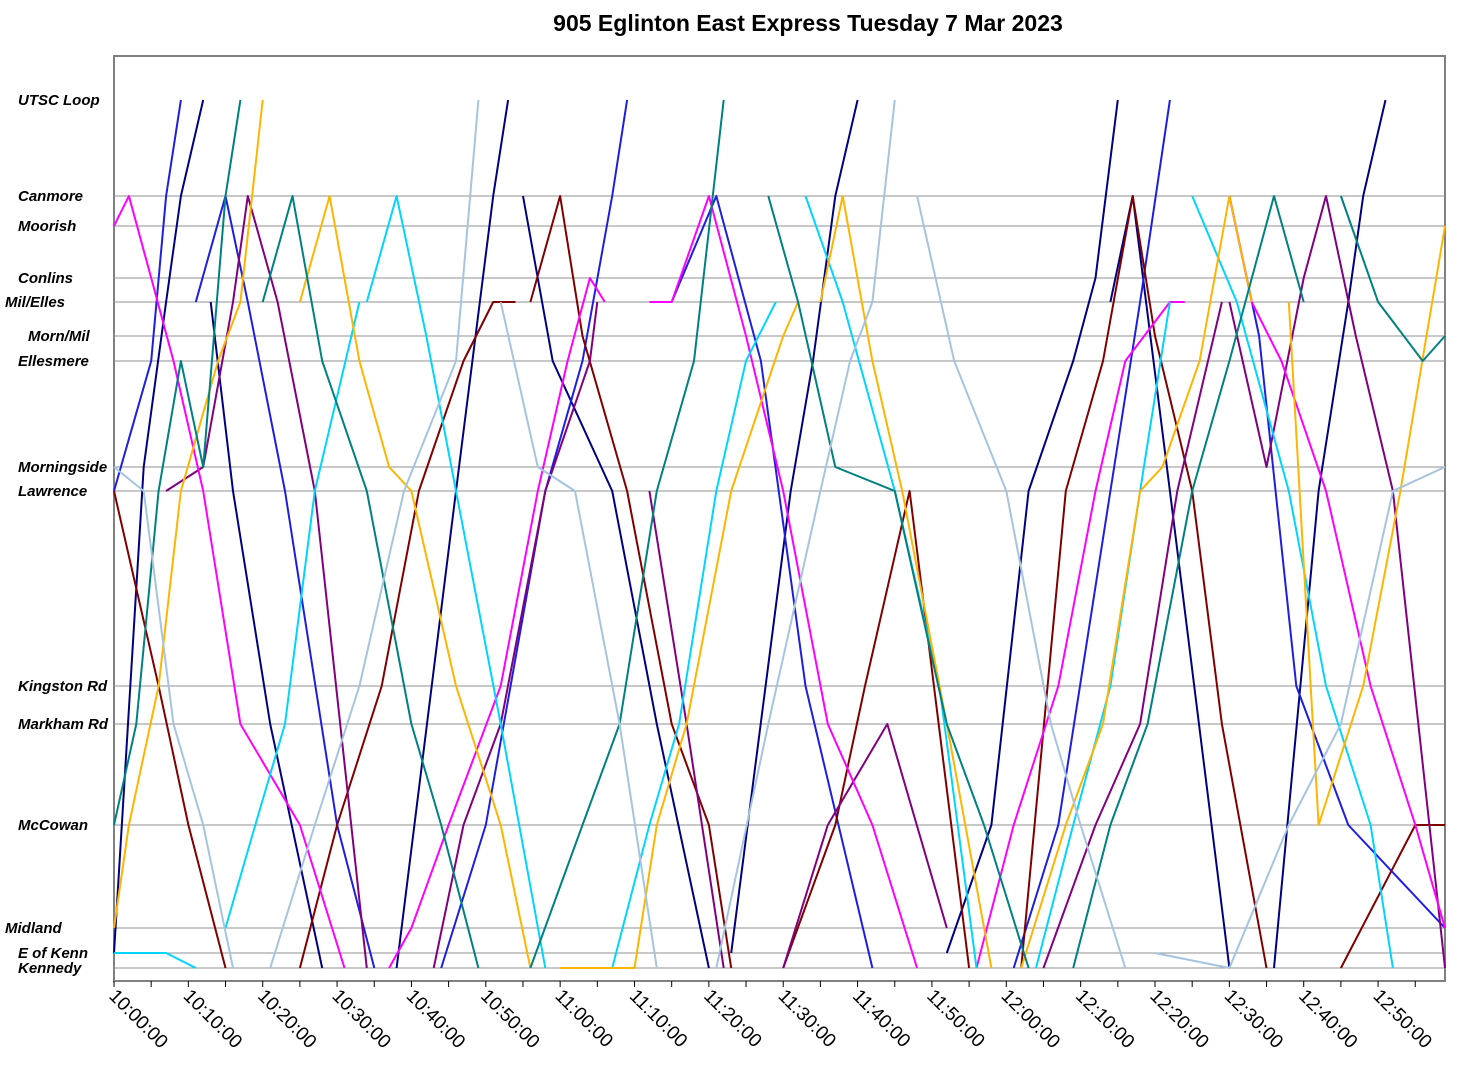 This screenshot has width=1461, height=1075. What do you see at coordinates (1327, 1019) in the screenshot?
I see `x-tick-label: 12:40:00` at bounding box center [1327, 1019].